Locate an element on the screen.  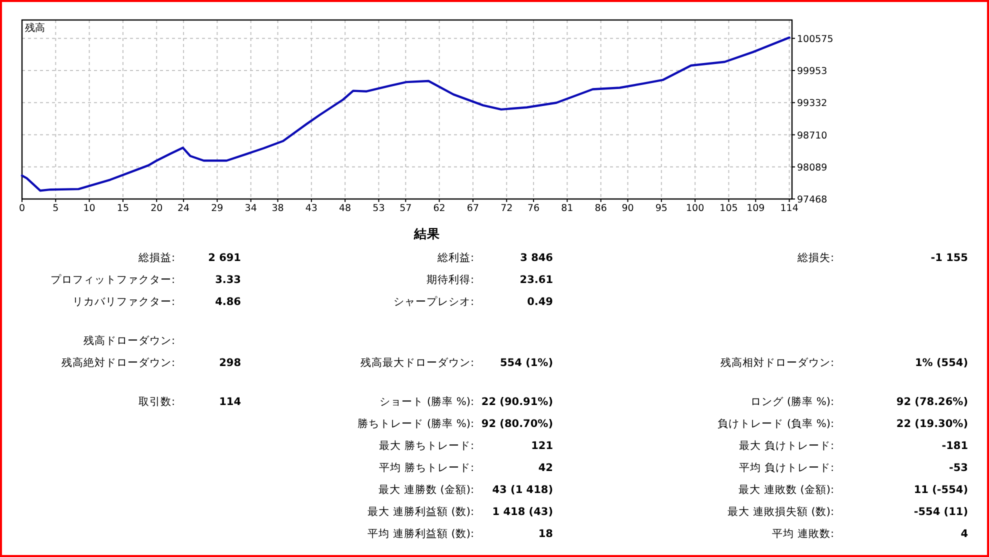
text: 最大 連敗損失額 (数): is located at coordinates (781, 511).